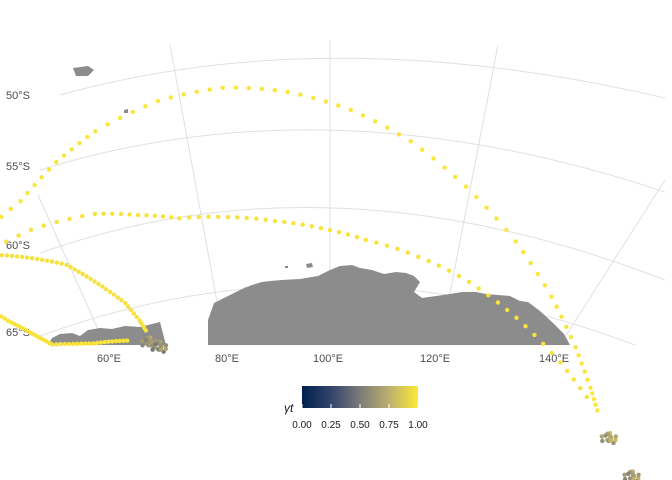  What do you see at coordinates (418, 425) in the screenshot?
I see `colorbar-tick-label: 1.00` at bounding box center [418, 425].